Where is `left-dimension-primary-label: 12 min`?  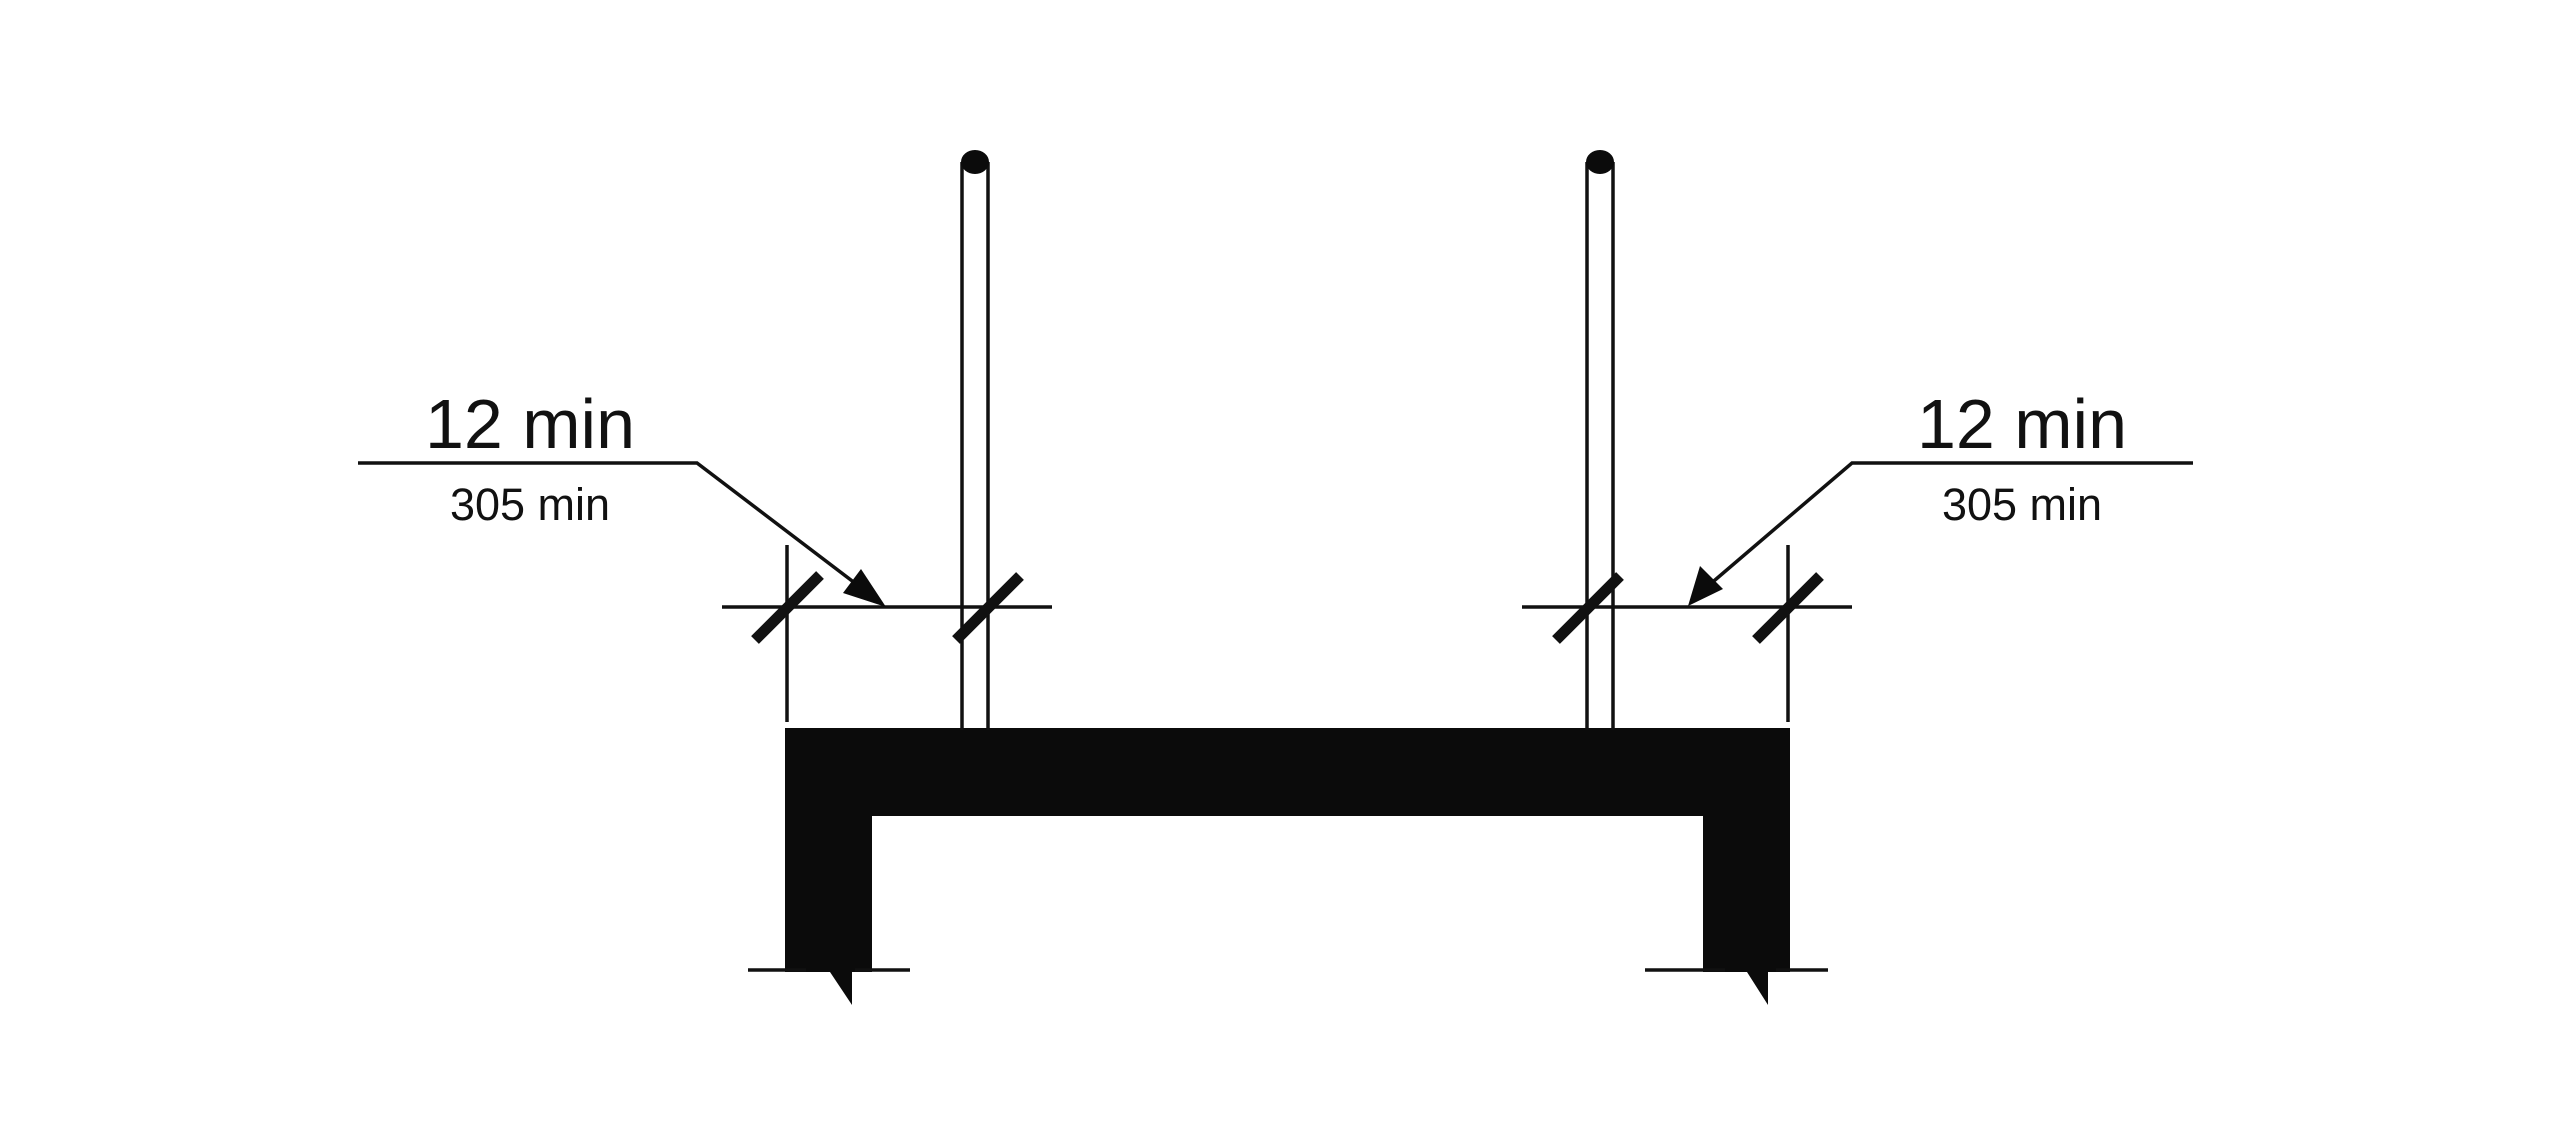
left-dimension-primary-label: 12 min is located at coordinates (530, 424).